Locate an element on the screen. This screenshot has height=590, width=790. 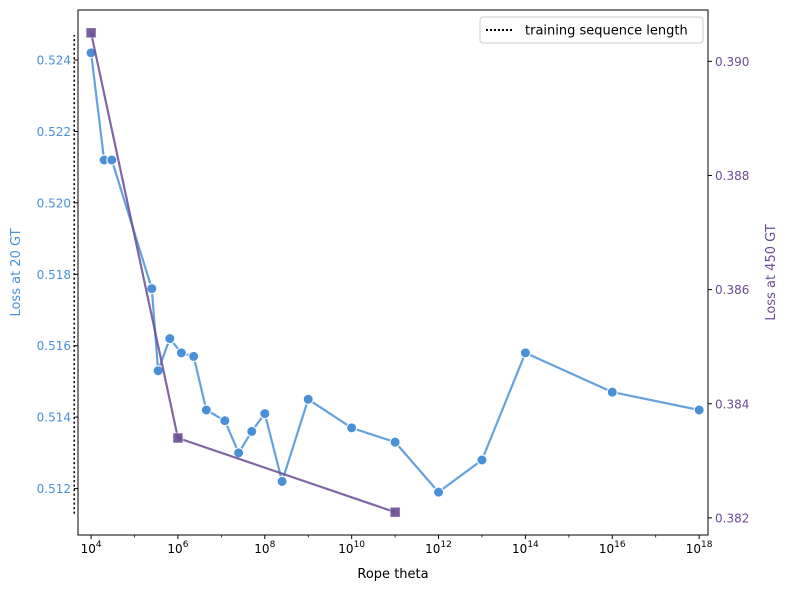
x-tick-label: 10⁴ is located at coordinates (91, 548).